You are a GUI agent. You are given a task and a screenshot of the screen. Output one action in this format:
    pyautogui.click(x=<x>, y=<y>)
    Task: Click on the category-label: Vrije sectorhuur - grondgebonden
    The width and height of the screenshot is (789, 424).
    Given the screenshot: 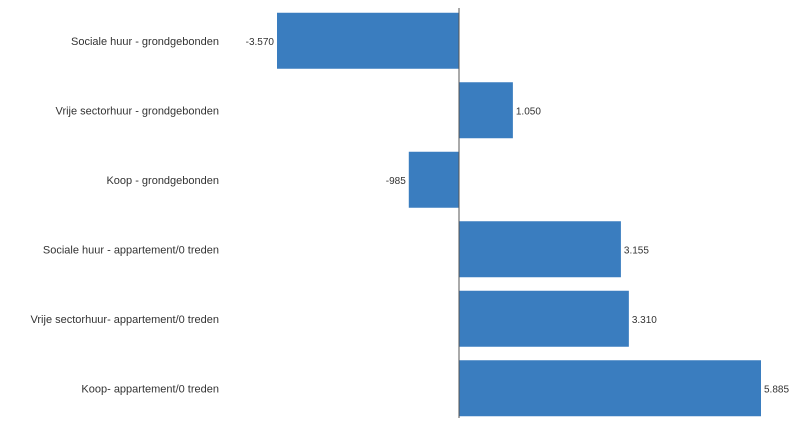 What is the action you would take?
    pyautogui.click(x=137, y=111)
    